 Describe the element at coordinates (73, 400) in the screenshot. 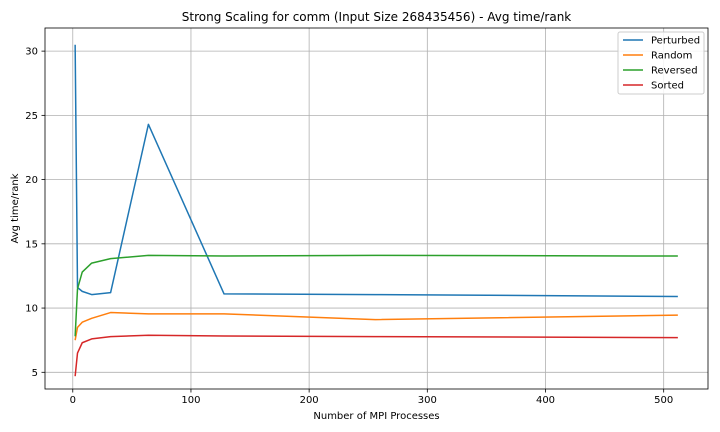

I see `x-tick-label: 0` at that location.